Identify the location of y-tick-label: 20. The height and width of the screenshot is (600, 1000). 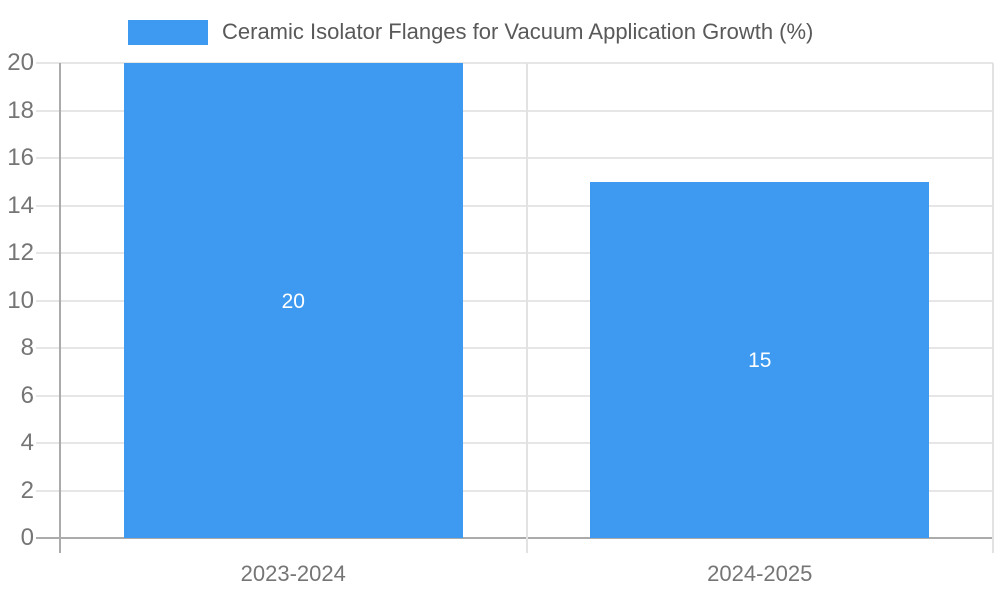
(20, 62).